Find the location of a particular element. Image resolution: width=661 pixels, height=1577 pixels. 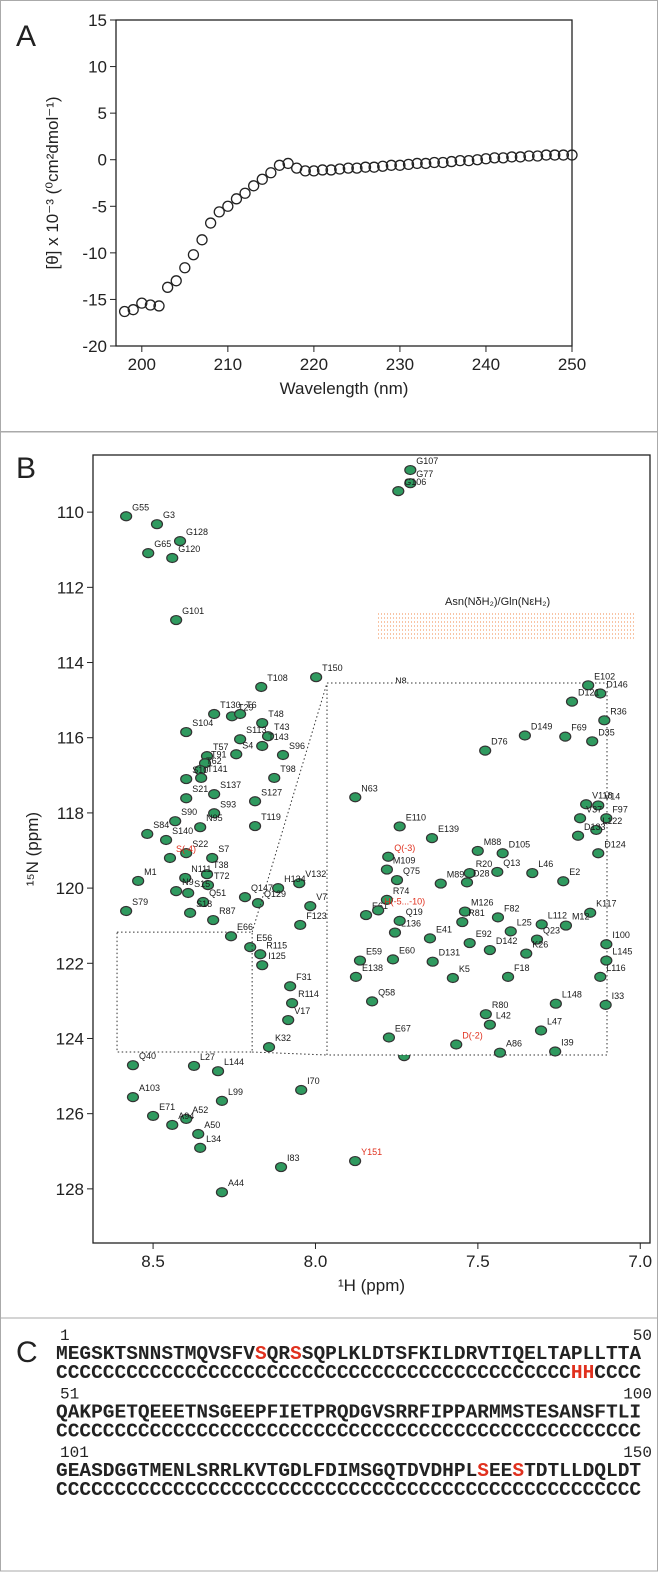

peak-label: G65 is located at coordinates (162, 544).